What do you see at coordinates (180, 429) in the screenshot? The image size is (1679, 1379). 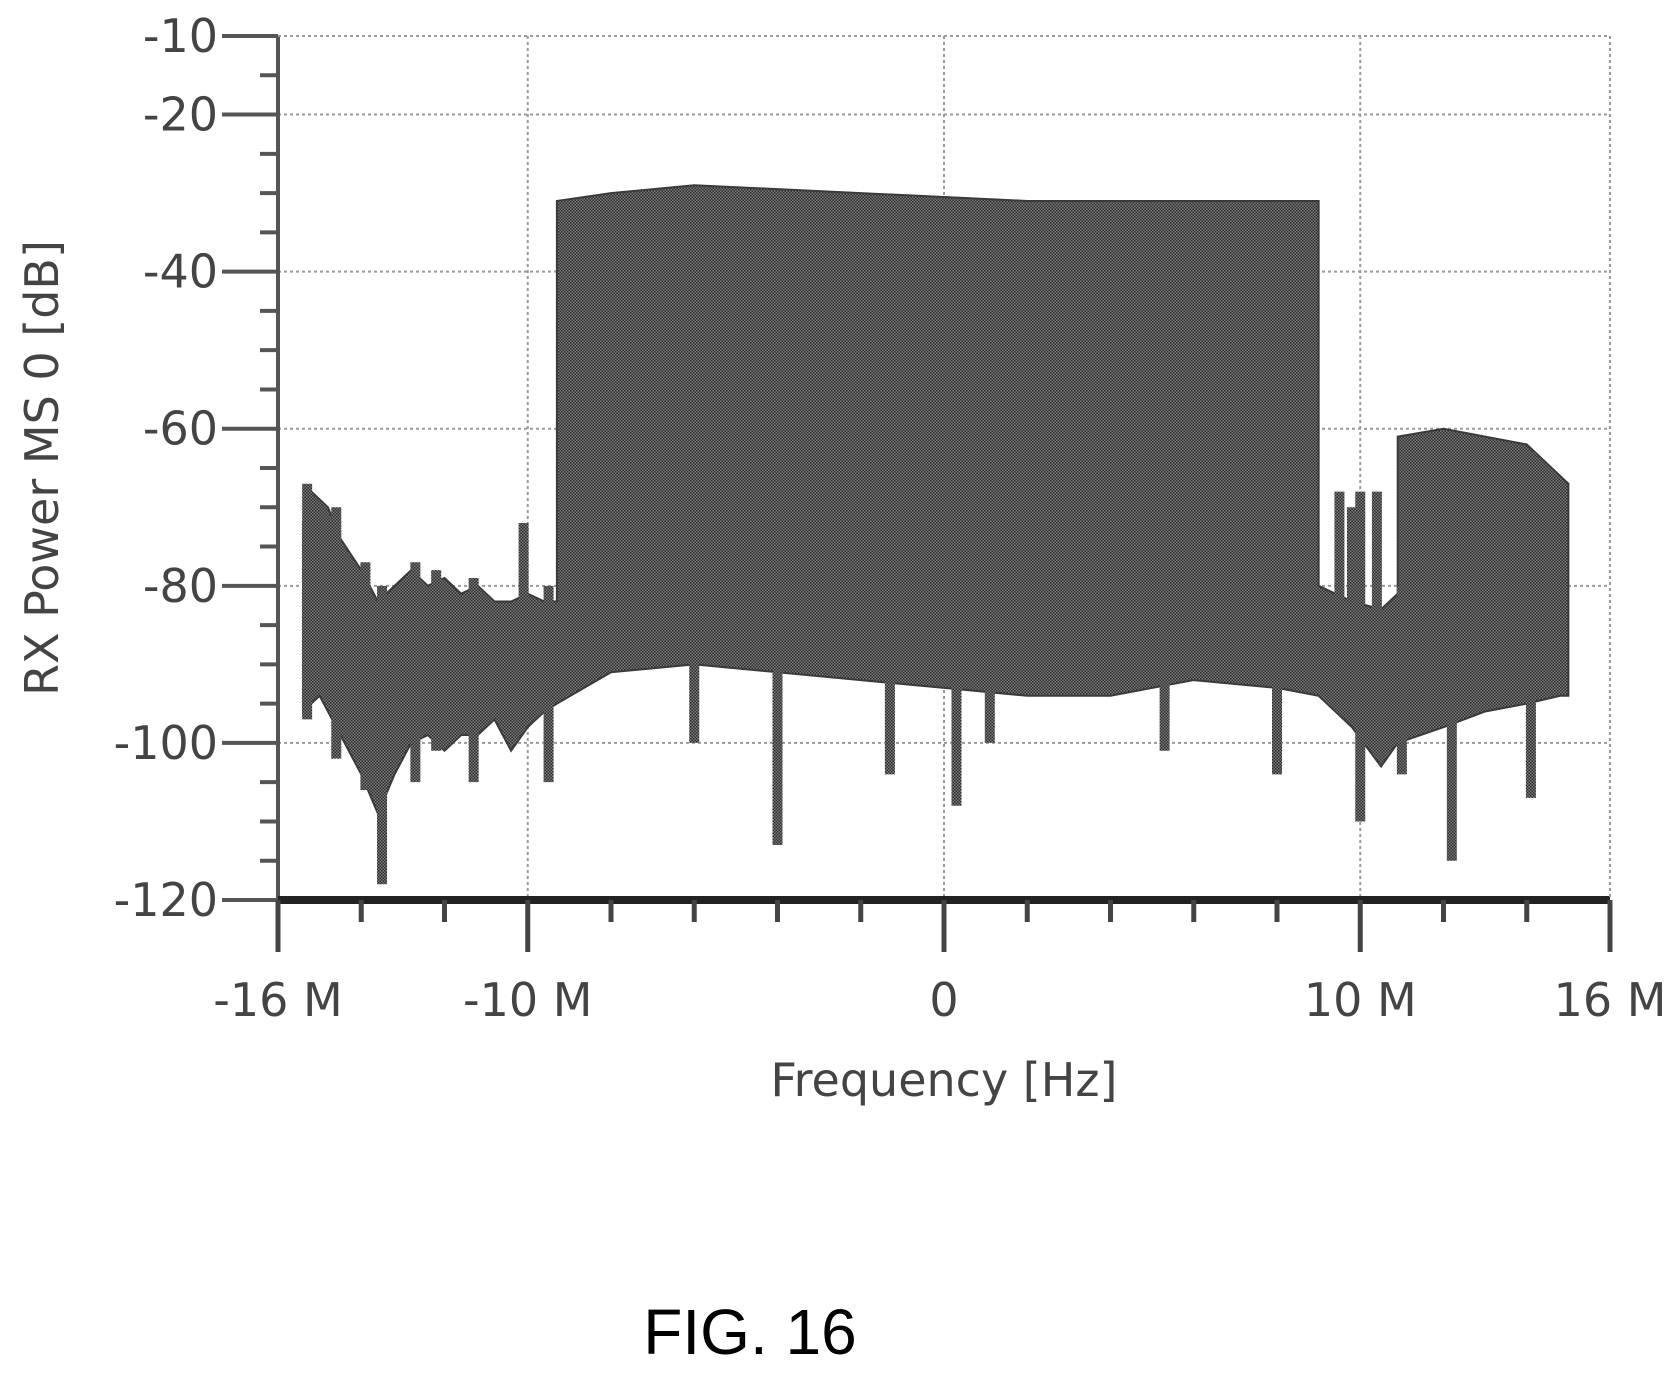 I see `y-tick-label: -60` at bounding box center [180, 429].